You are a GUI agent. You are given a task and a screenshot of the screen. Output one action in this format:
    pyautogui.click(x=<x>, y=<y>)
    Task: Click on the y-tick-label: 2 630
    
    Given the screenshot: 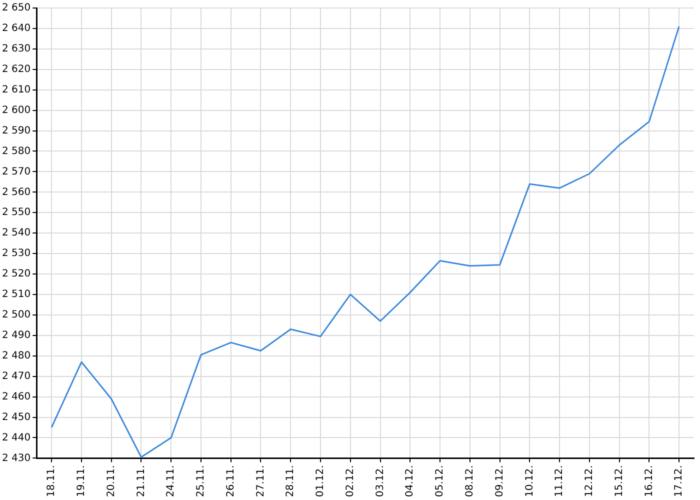 What is the action you would take?
    pyautogui.click(x=16, y=49)
    